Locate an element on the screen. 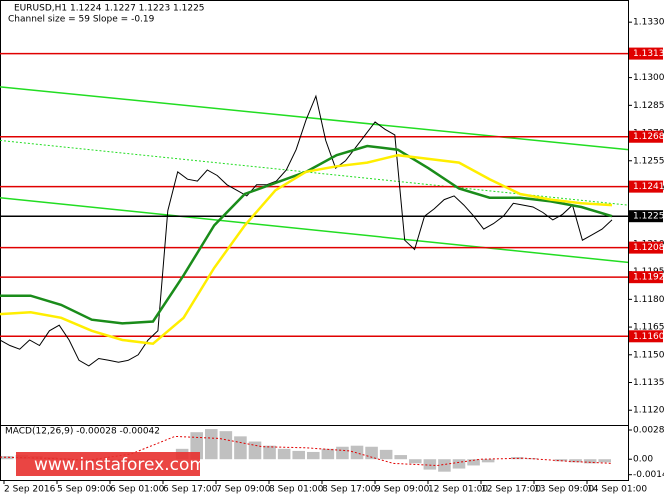  level-label: 1.1313 is located at coordinates (648, 54).